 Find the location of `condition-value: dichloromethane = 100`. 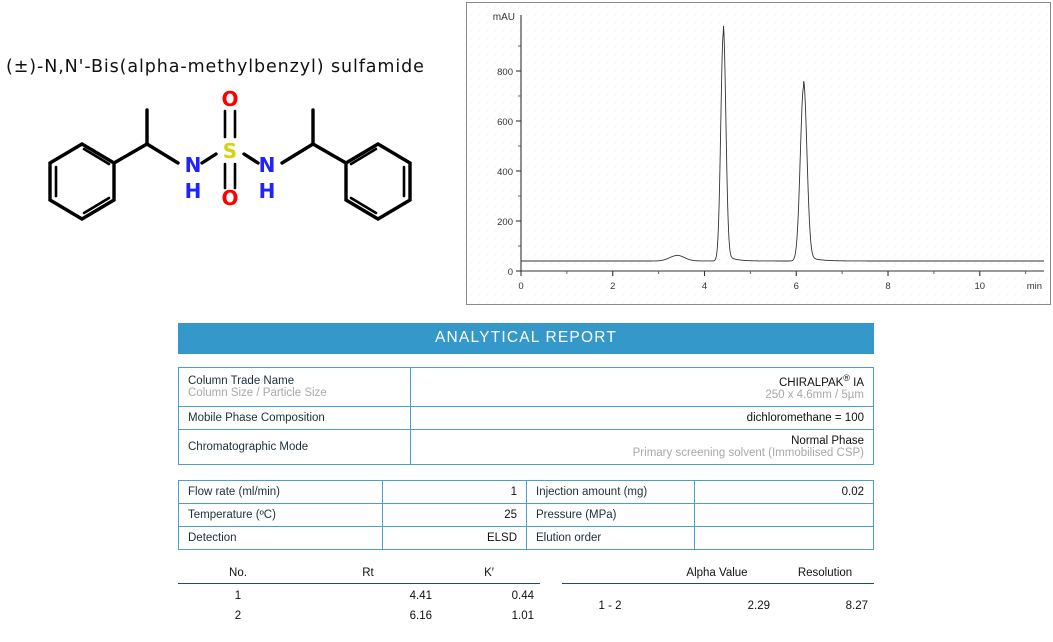

condition-value: dichloromethane = 100 is located at coordinates (642, 417).